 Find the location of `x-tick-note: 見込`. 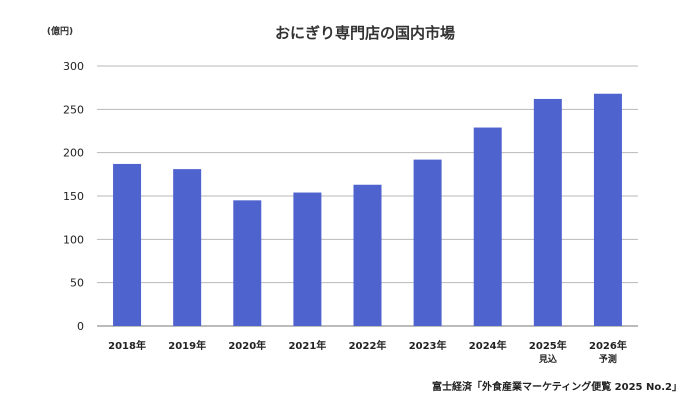

x-tick-note: 見込 is located at coordinates (547, 359).